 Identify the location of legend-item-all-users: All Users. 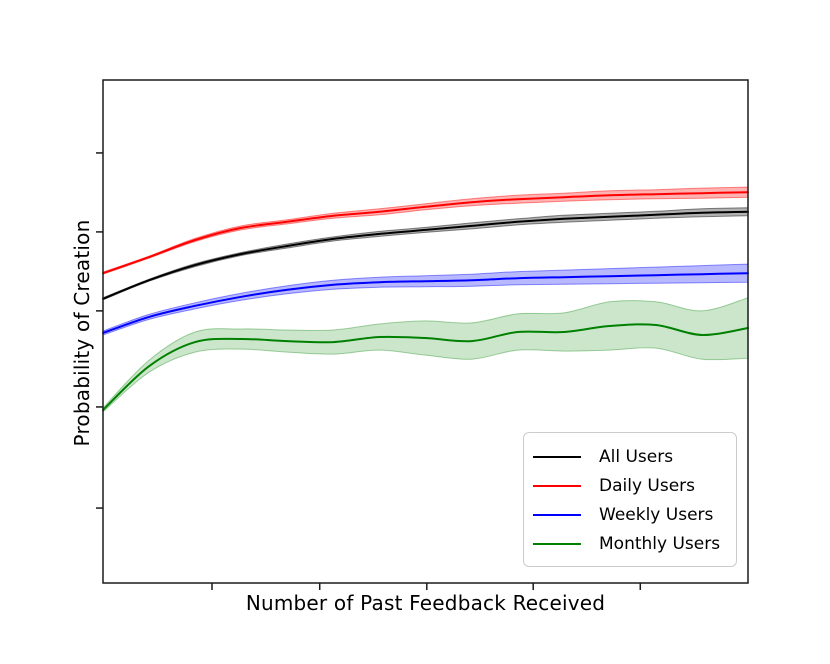
(629, 457).